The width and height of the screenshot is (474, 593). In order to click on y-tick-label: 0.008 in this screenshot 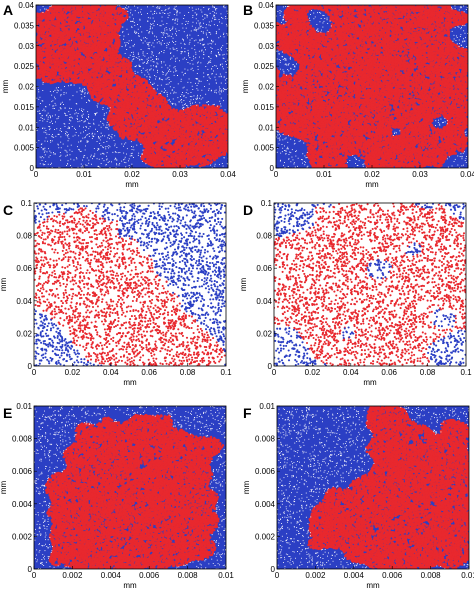, I will do `click(22, 439)`.